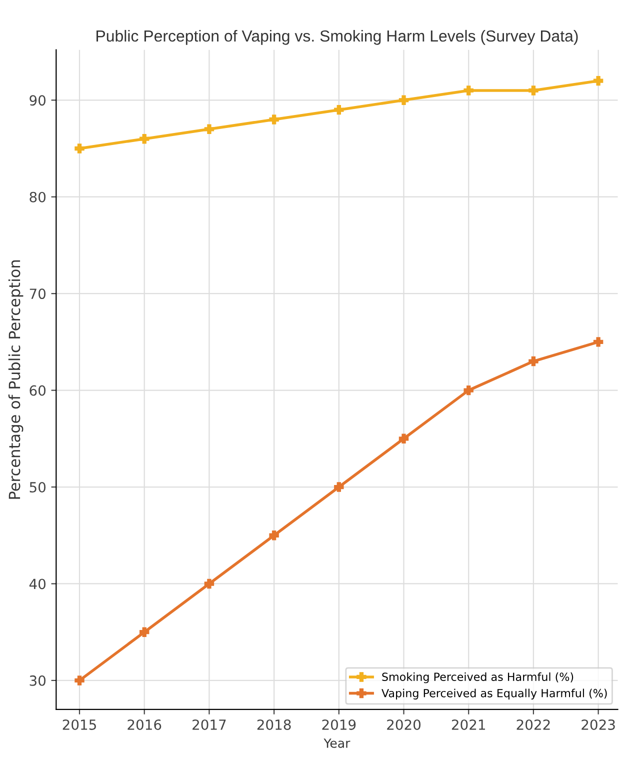 The height and width of the screenshot is (767, 624). What do you see at coordinates (209, 724) in the screenshot?
I see `x-tick-label: 2017` at bounding box center [209, 724].